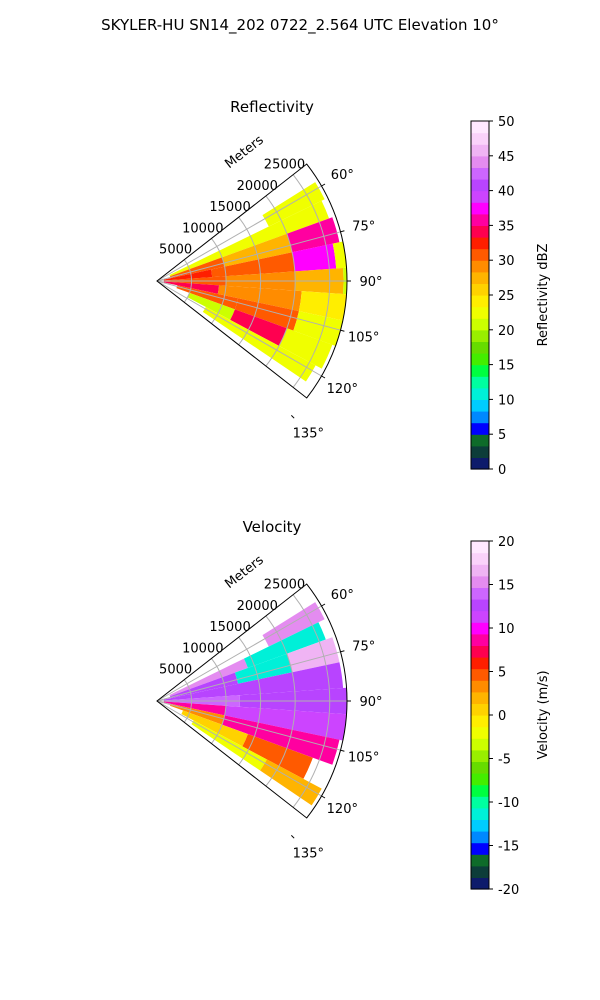 The height and width of the screenshot is (1000, 600). I want to click on colorbar-tick-label: -15, so click(508, 847).